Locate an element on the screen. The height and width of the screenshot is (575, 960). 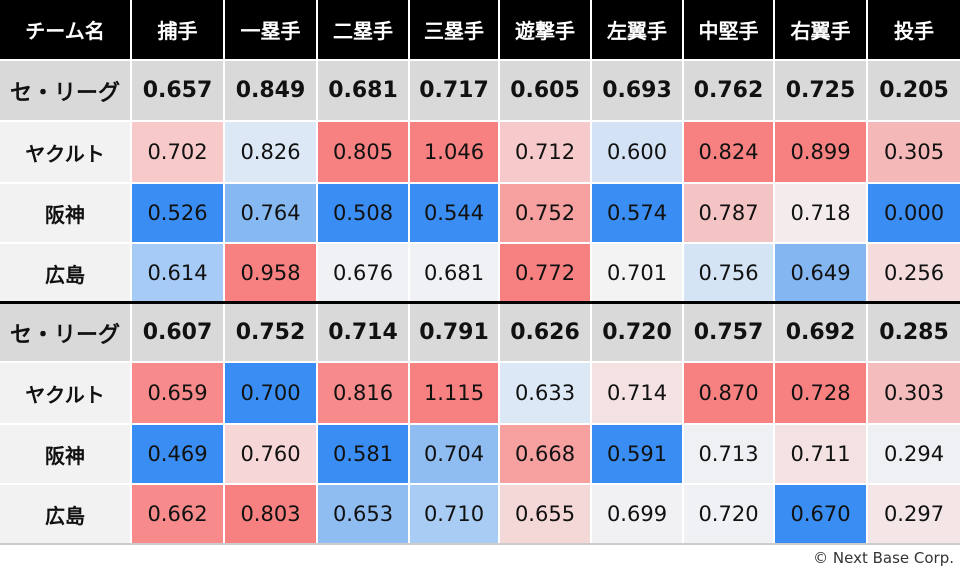
heatmap-cell: 0.711 is located at coordinates (820, 454).